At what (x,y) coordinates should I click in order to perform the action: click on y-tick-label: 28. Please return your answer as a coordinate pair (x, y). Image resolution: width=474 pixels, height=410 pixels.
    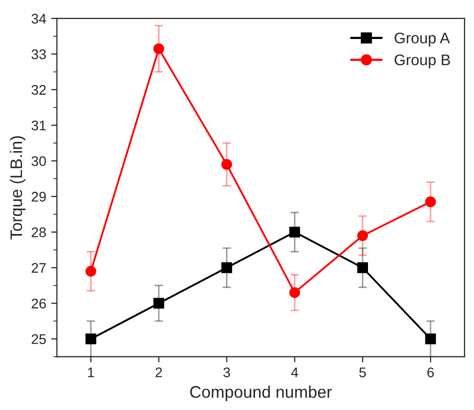
    Looking at the image, I should click on (39, 232).